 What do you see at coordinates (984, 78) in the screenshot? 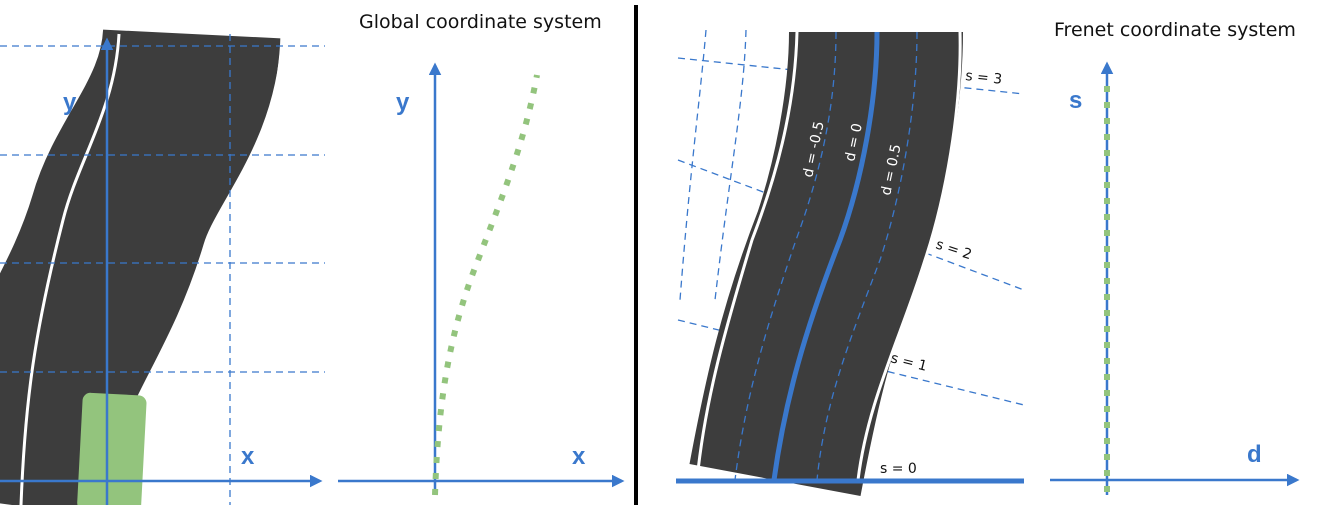
I see `s-label-3: s = 3` at bounding box center [984, 78].